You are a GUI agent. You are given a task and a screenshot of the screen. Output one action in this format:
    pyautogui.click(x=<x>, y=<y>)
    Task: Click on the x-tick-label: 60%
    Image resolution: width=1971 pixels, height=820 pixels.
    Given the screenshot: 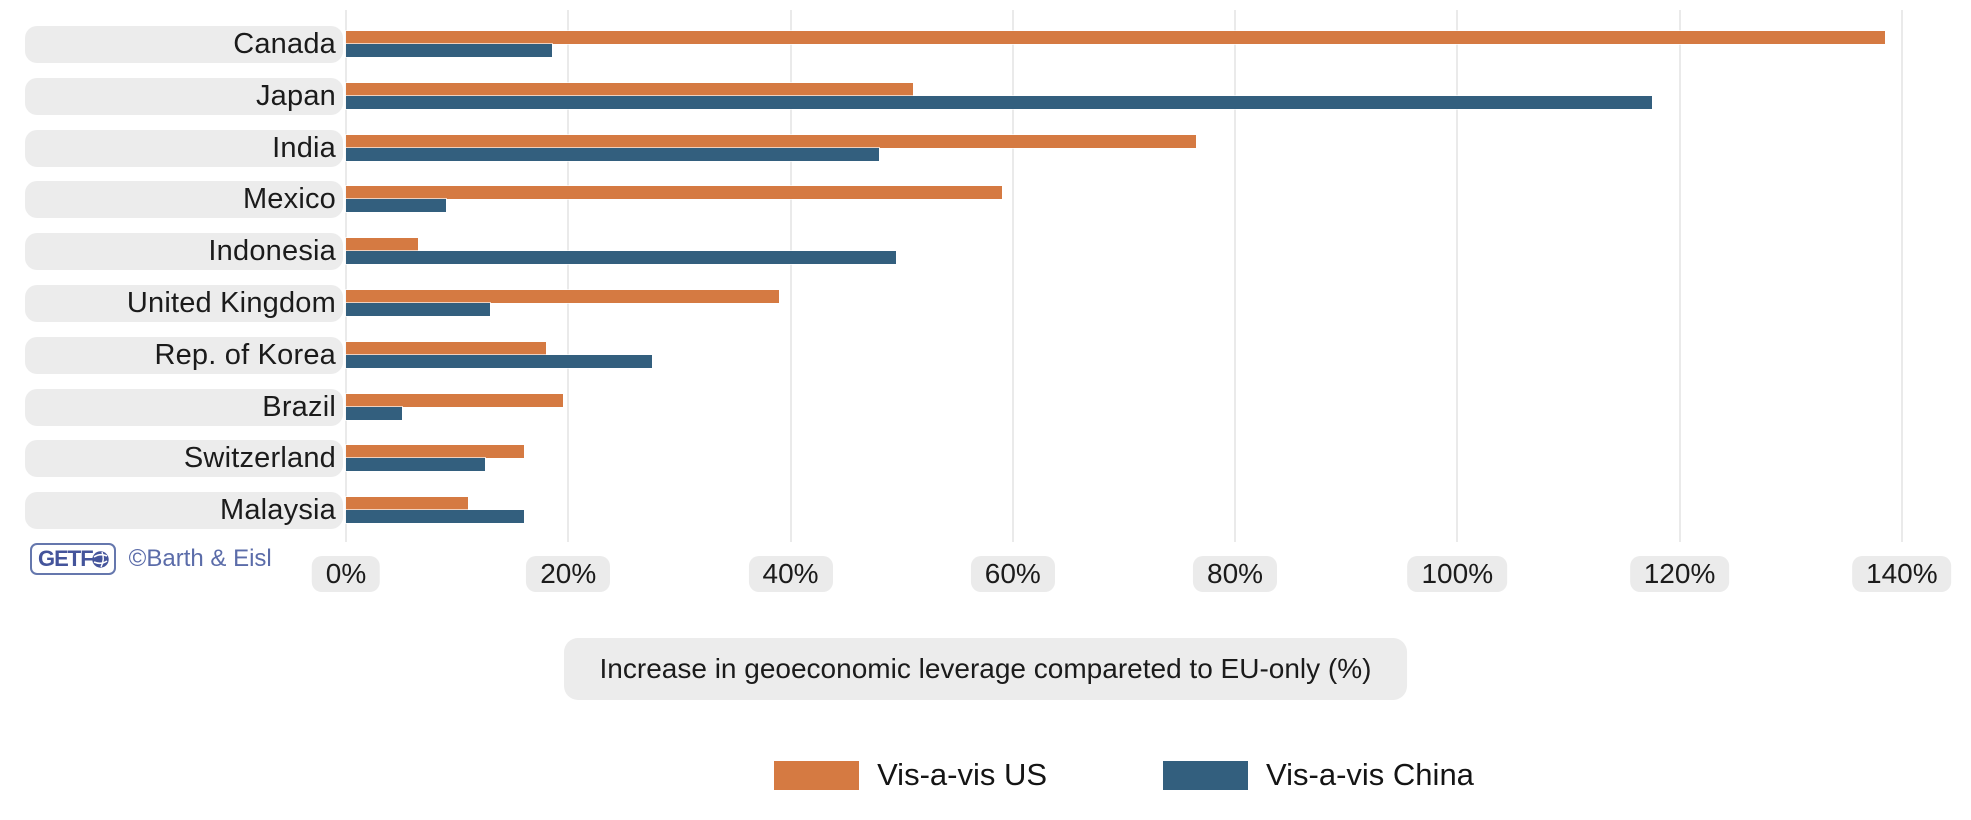 What is the action you would take?
    pyautogui.click(x=1012, y=574)
    